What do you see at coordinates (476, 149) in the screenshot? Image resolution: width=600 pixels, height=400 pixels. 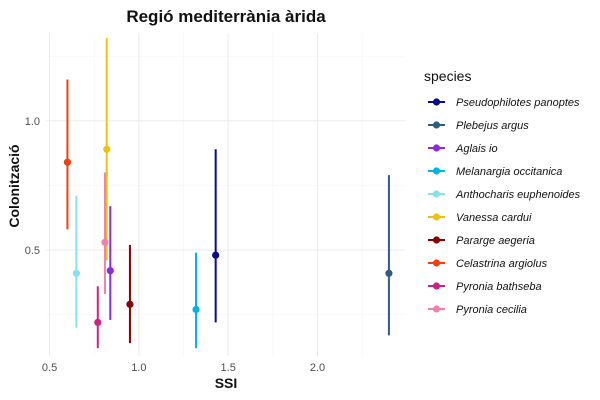 I see `legend-label: Aglais io` at bounding box center [476, 149].